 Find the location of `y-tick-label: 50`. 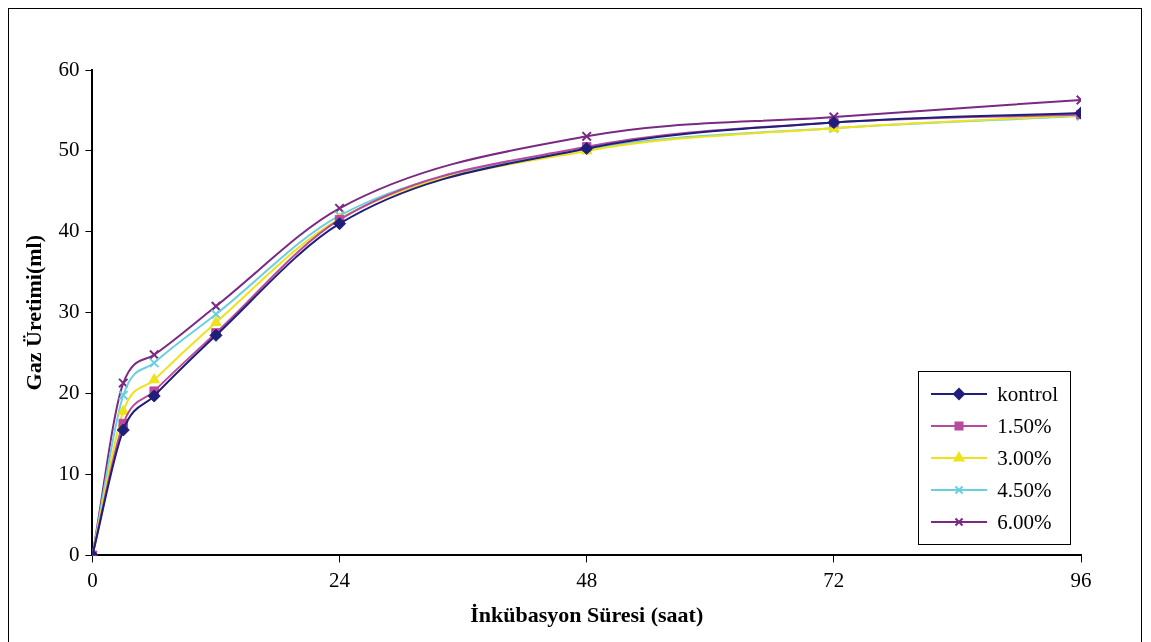

y-tick-label: 50 is located at coordinates (69, 149).